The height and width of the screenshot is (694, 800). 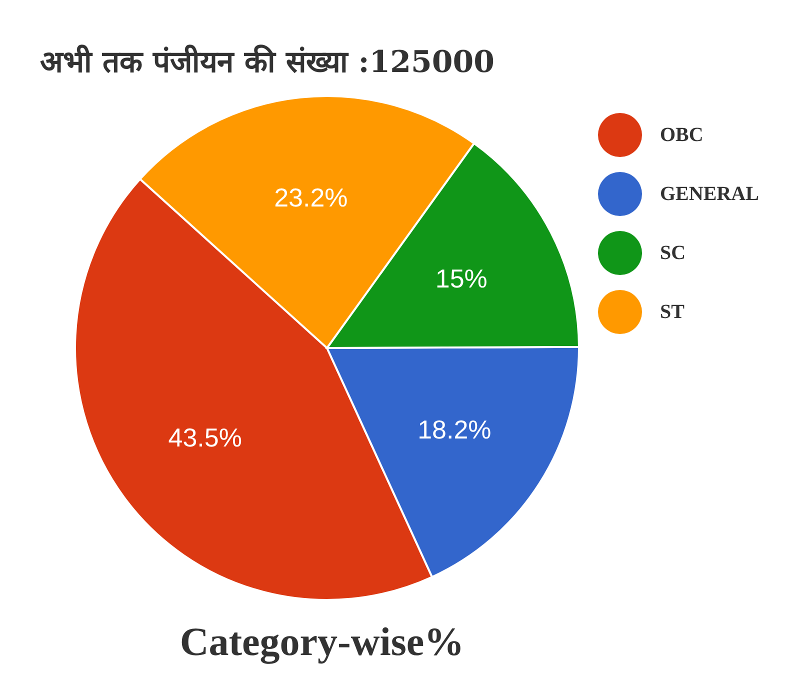 What do you see at coordinates (311, 197) in the screenshot?
I see `data-label: 23.2%` at bounding box center [311, 197].